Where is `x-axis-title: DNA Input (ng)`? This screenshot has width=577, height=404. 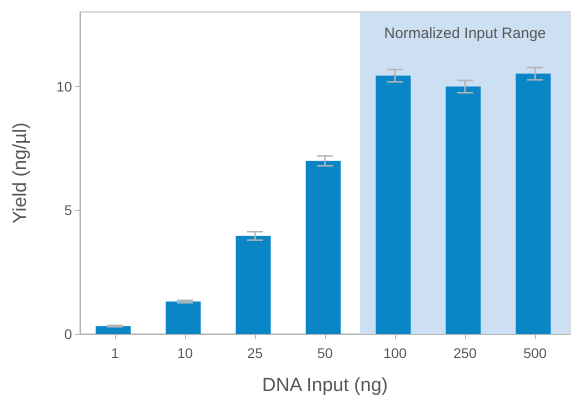
x-axis-title: DNA Input (ng) is located at coordinates (325, 385).